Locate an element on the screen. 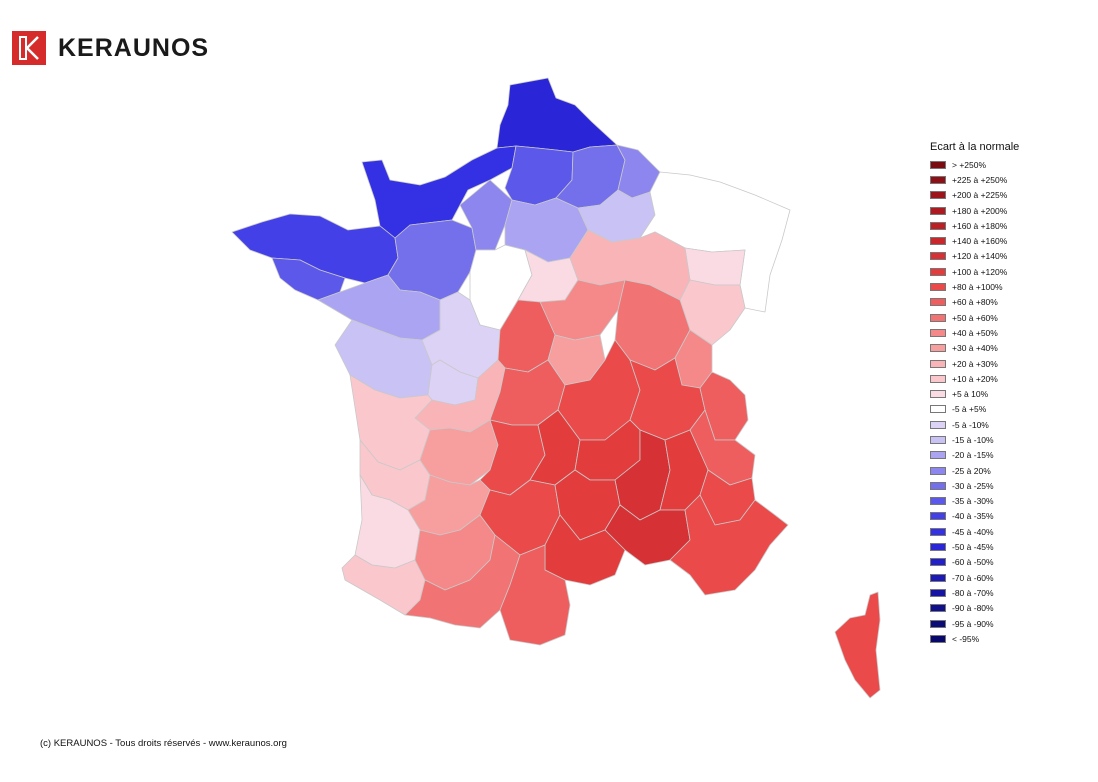 The image size is (1098, 782). legend-item: +160 à +180% is located at coordinates (974, 225).